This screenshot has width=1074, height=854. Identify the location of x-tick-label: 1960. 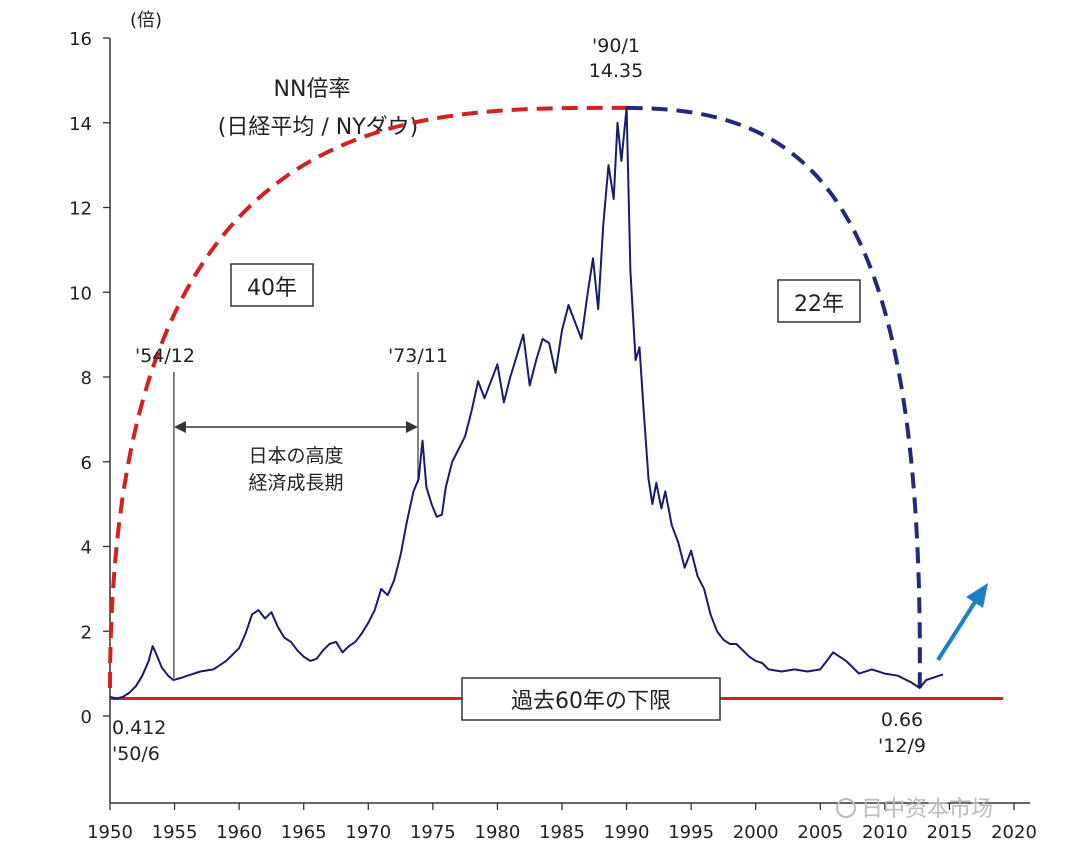
(239, 832).